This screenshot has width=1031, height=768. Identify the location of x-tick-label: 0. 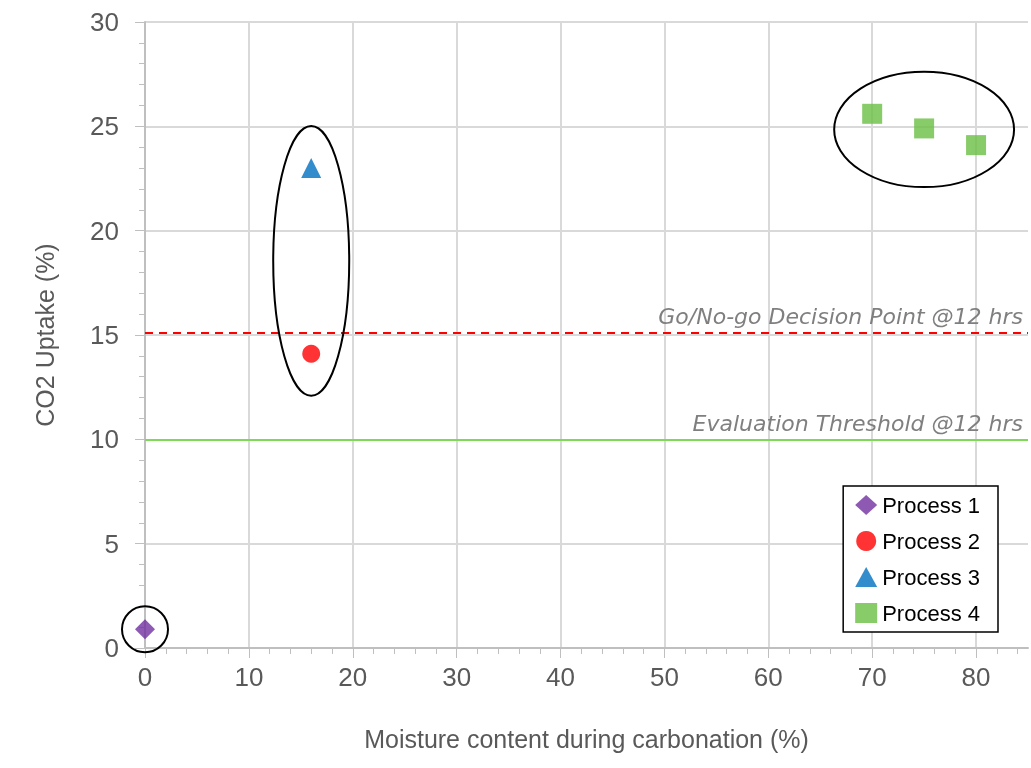
(145, 677).